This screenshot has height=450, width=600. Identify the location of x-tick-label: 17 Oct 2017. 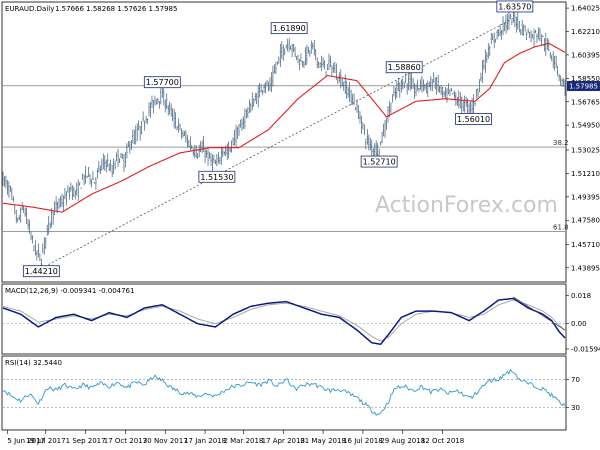
(125, 441).